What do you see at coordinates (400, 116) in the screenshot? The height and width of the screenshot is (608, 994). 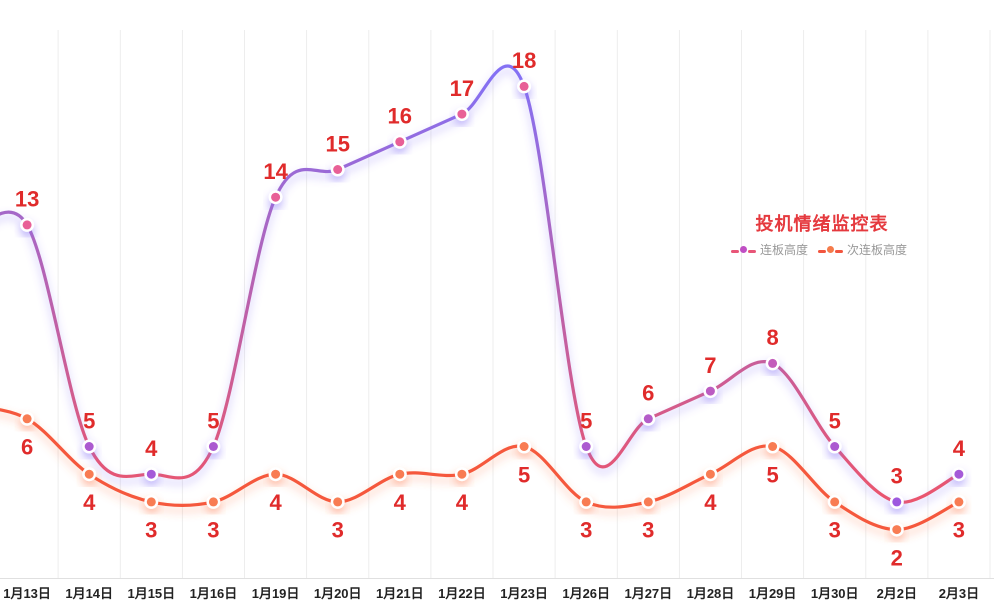 I see `series-0-data-label: 16` at bounding box center [400, 116].